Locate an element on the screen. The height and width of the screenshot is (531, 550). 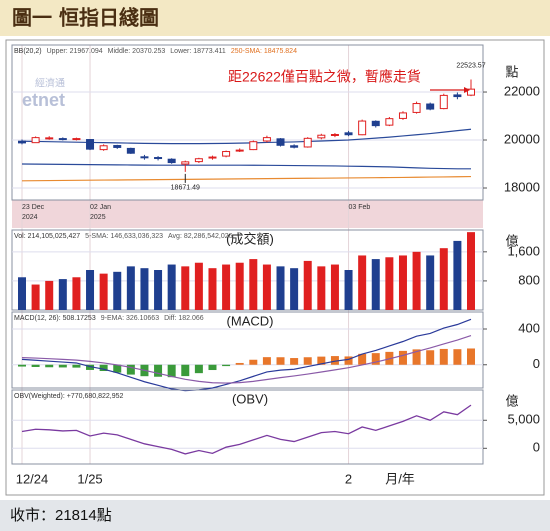
unit-label: 點 is located at coordinates (511, 71).